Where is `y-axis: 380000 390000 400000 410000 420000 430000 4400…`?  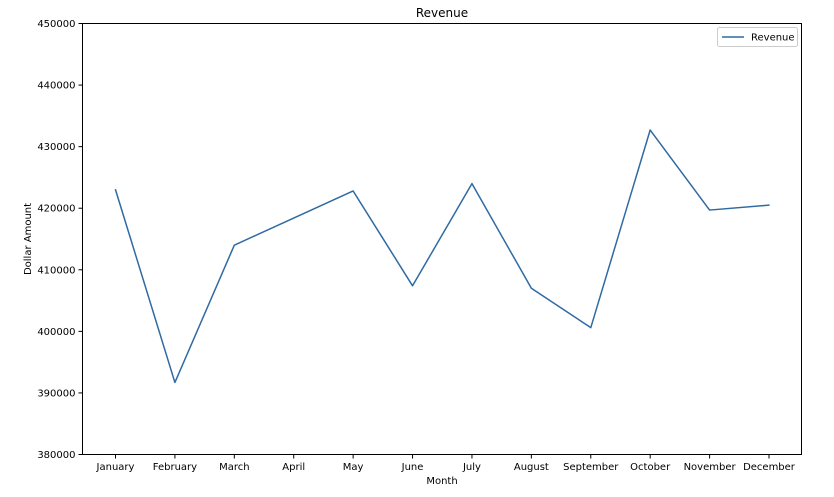 y-axis: 380000 390000 400000 410000 420000 430000 4400… is located at coordinates (60, 240).